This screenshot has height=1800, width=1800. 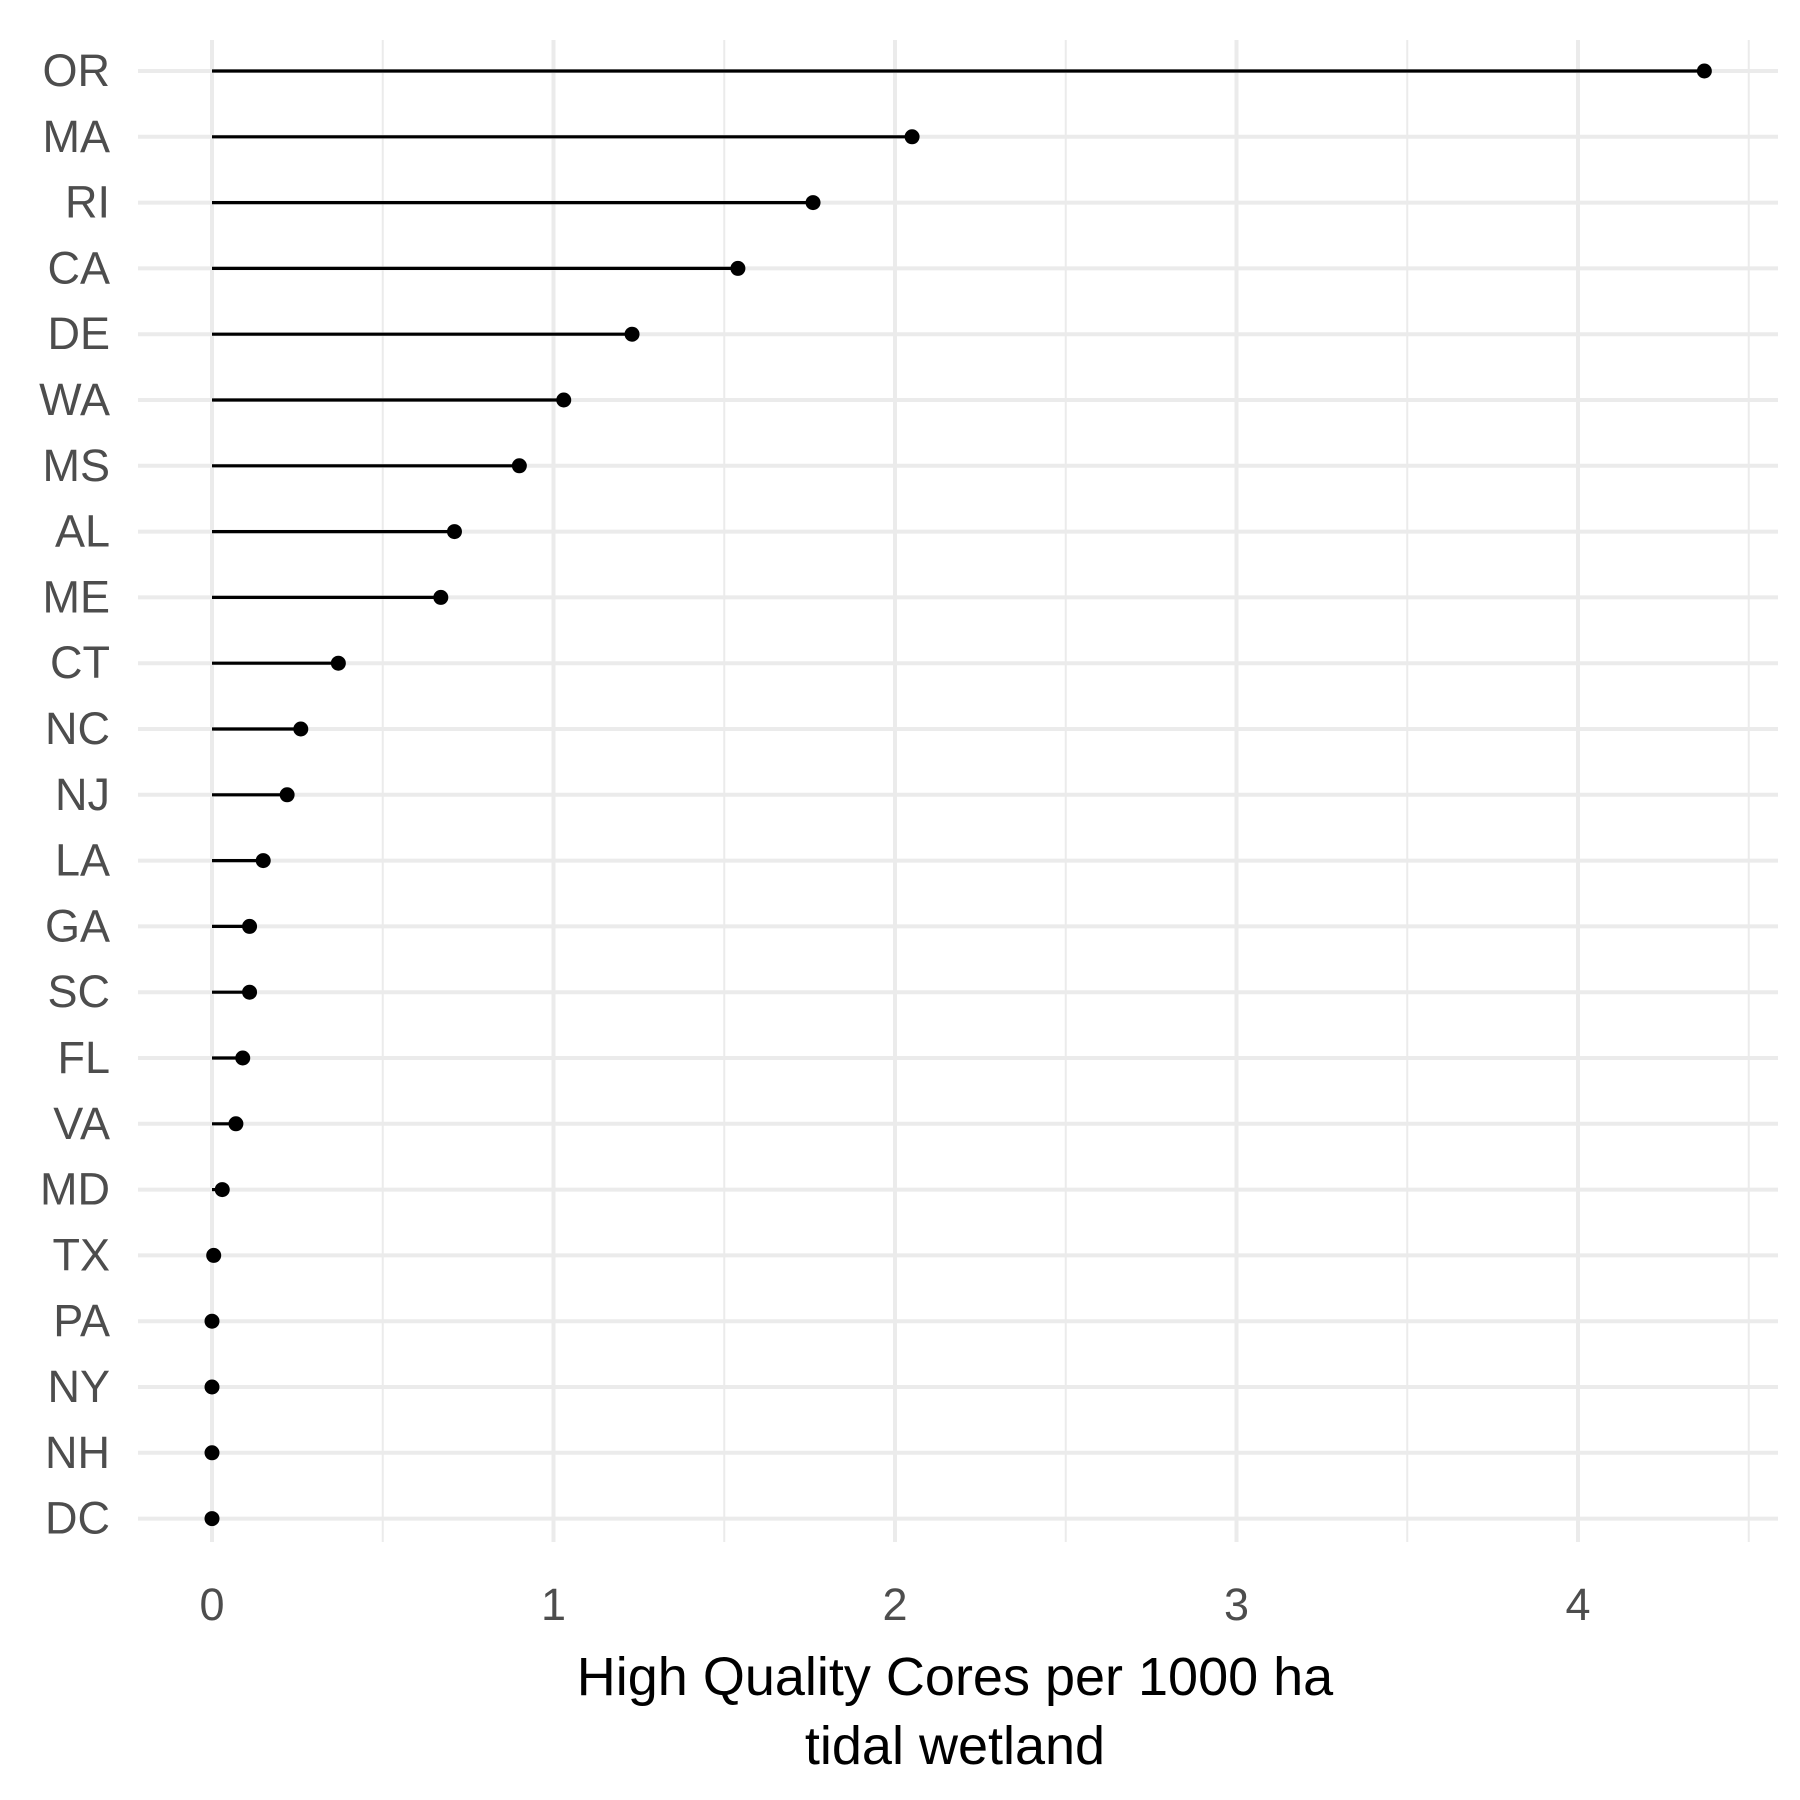 I want to click on y-tick-label: GA, so click(x=77, y=925).